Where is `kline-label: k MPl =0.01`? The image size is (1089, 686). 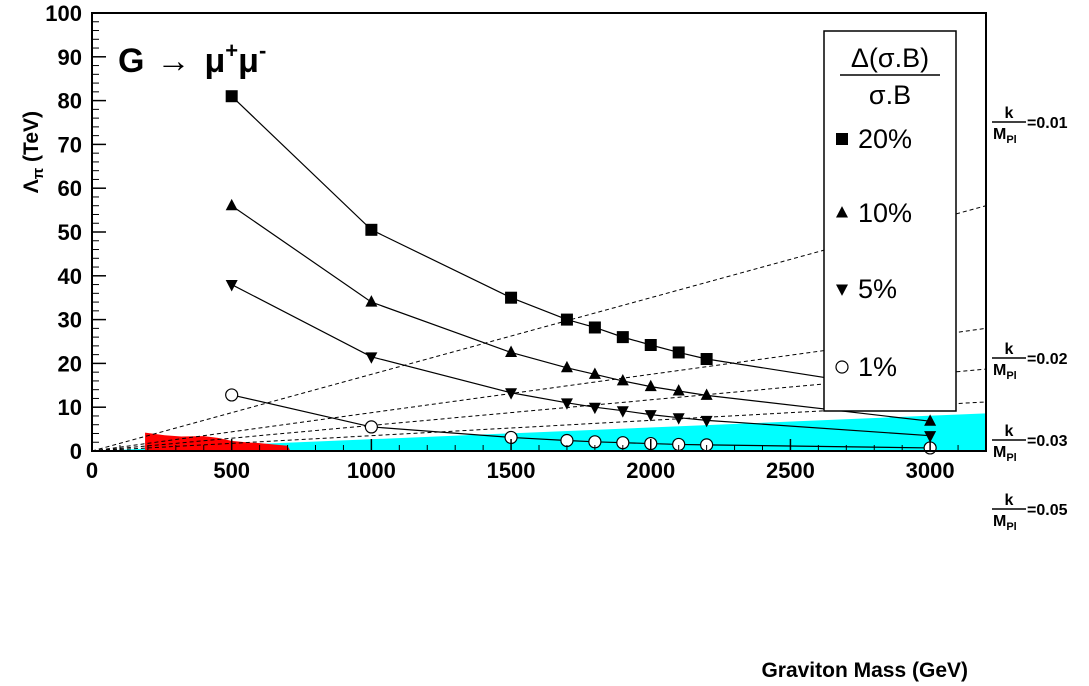
kline-label: k MPl =0.01 is located at coordinates (1030, 125).